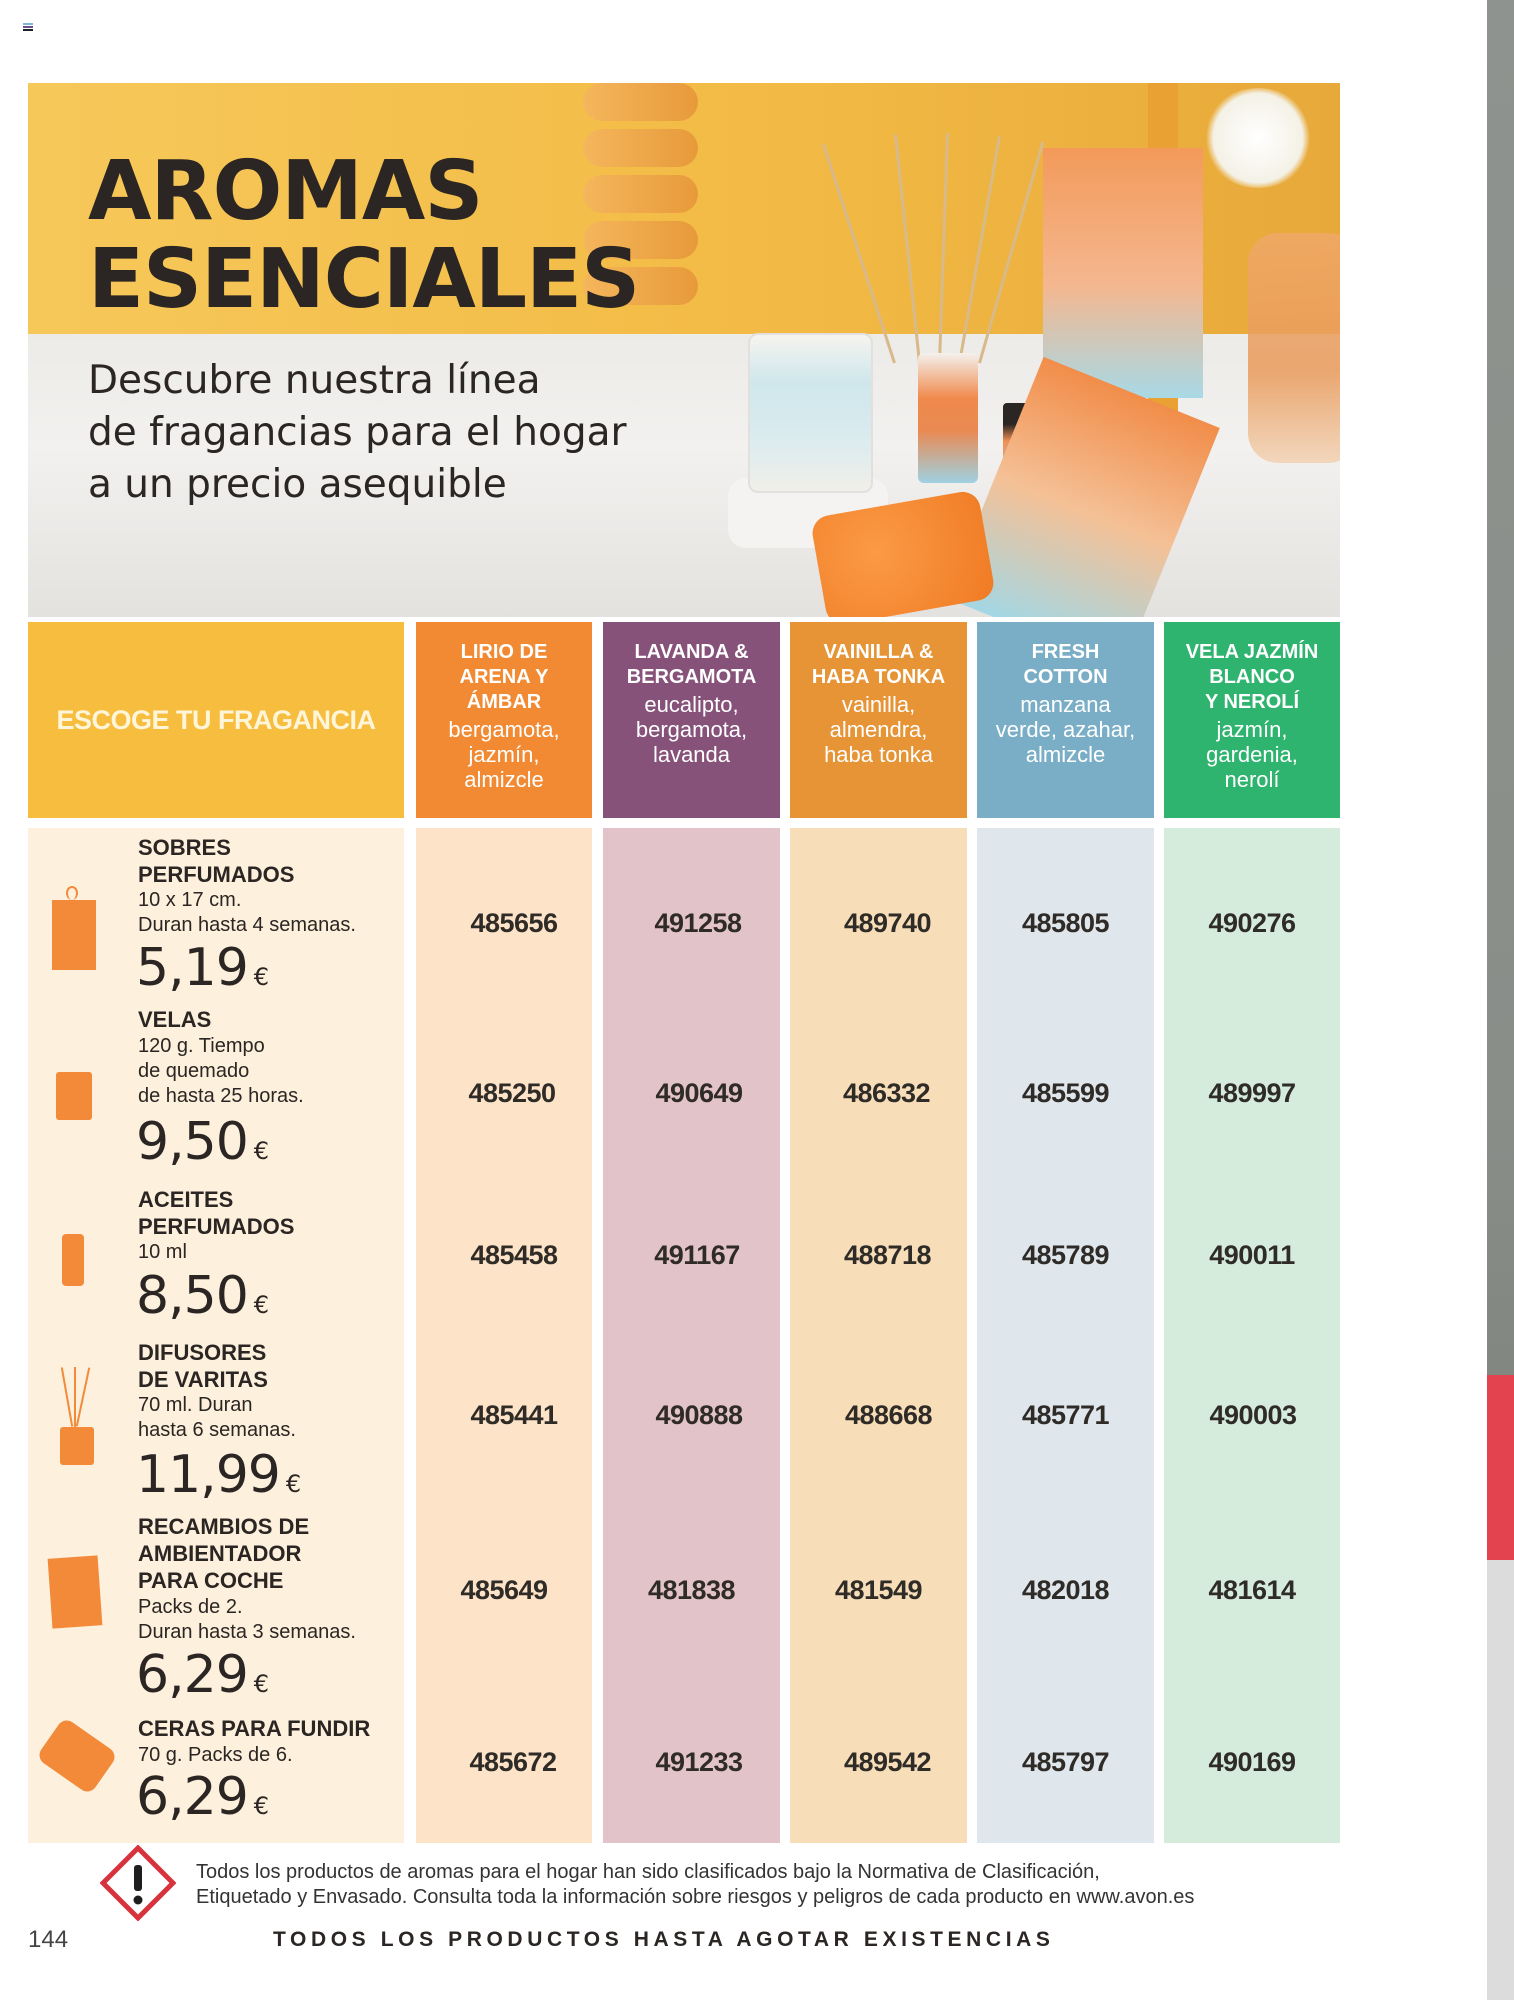 The width and height of the screenshot is (1514, 2000). I want to click on product-code: 481549, so click(878, 1590).